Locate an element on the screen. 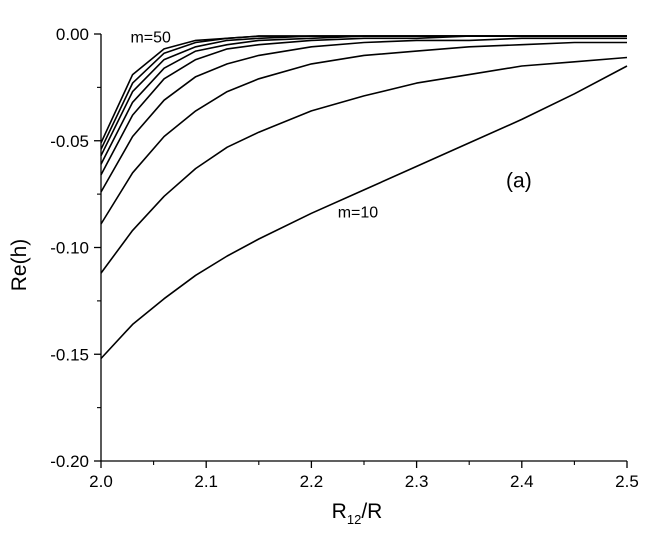 The height and width of the screenshot is (538, 664). y-tick-label: -0.10 is located at coordinates (69, 248).